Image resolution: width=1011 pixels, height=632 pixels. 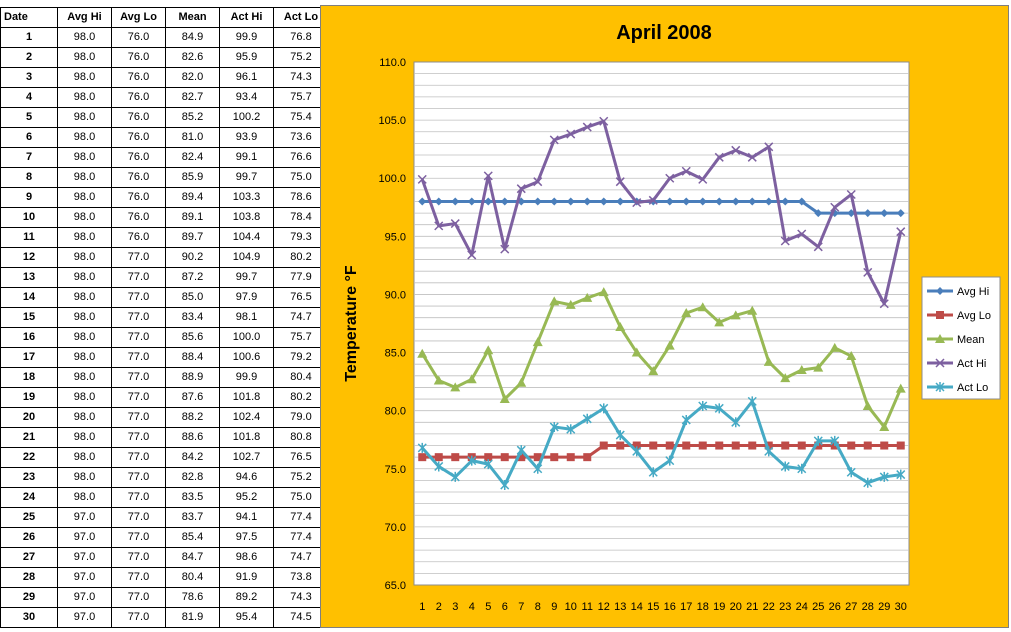 I want to click on value-cell: 88.4, so click(x=192, y=357).